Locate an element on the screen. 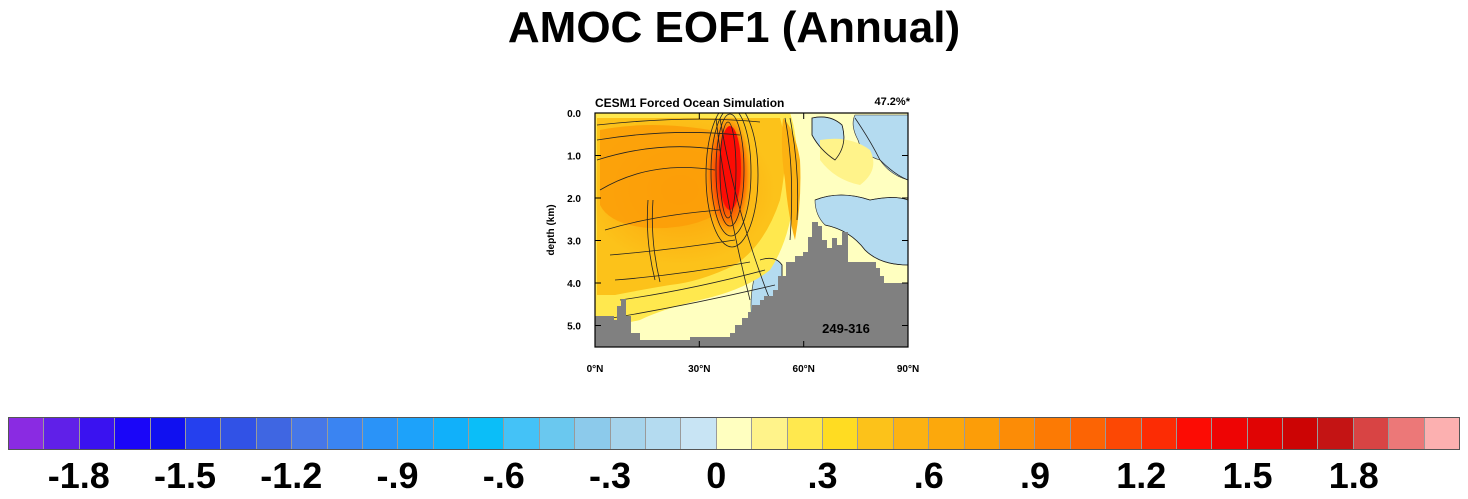  plot-frame is located at coordinates (751, 230).